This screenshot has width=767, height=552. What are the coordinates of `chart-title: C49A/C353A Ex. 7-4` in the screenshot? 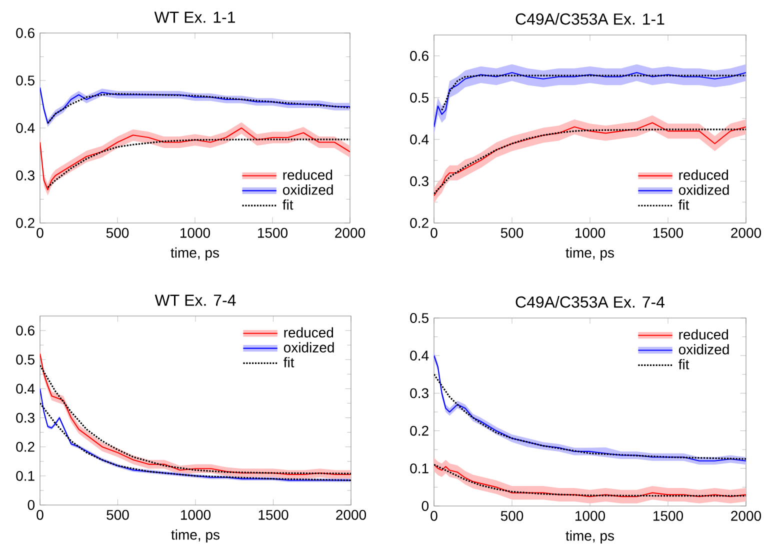 It's located at (590, 302).